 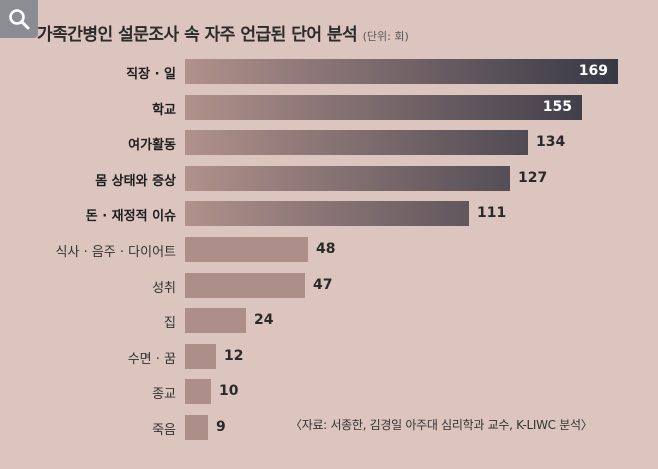 What do you see at coordinates (234, 355) in the screenshot?
I see `value-label: 12` at bounding box center [234, 355].